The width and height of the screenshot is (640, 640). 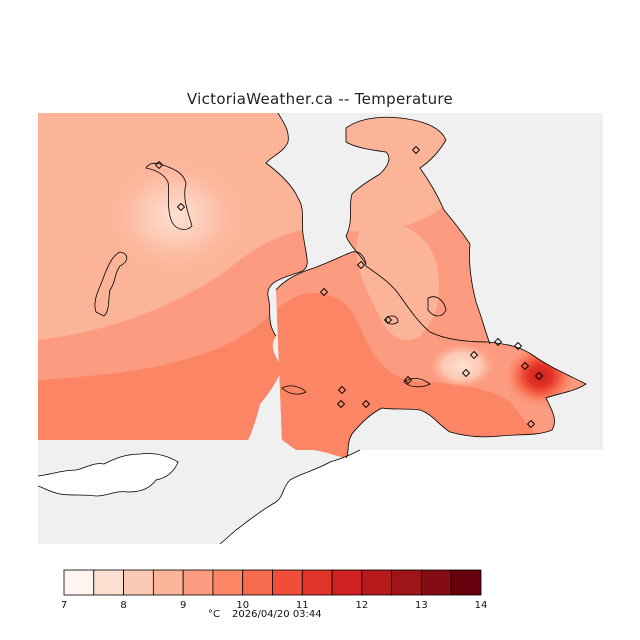 I want to click on southern-coast-land, so click(x=320, y=497).